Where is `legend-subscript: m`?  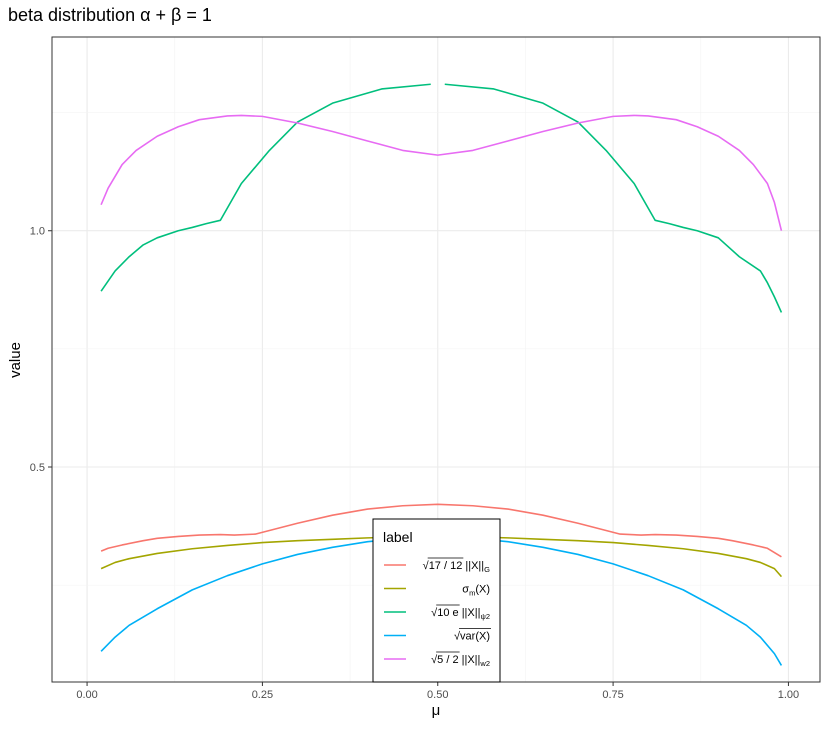 legend-subscript: m is located at coordinates (472, 593).